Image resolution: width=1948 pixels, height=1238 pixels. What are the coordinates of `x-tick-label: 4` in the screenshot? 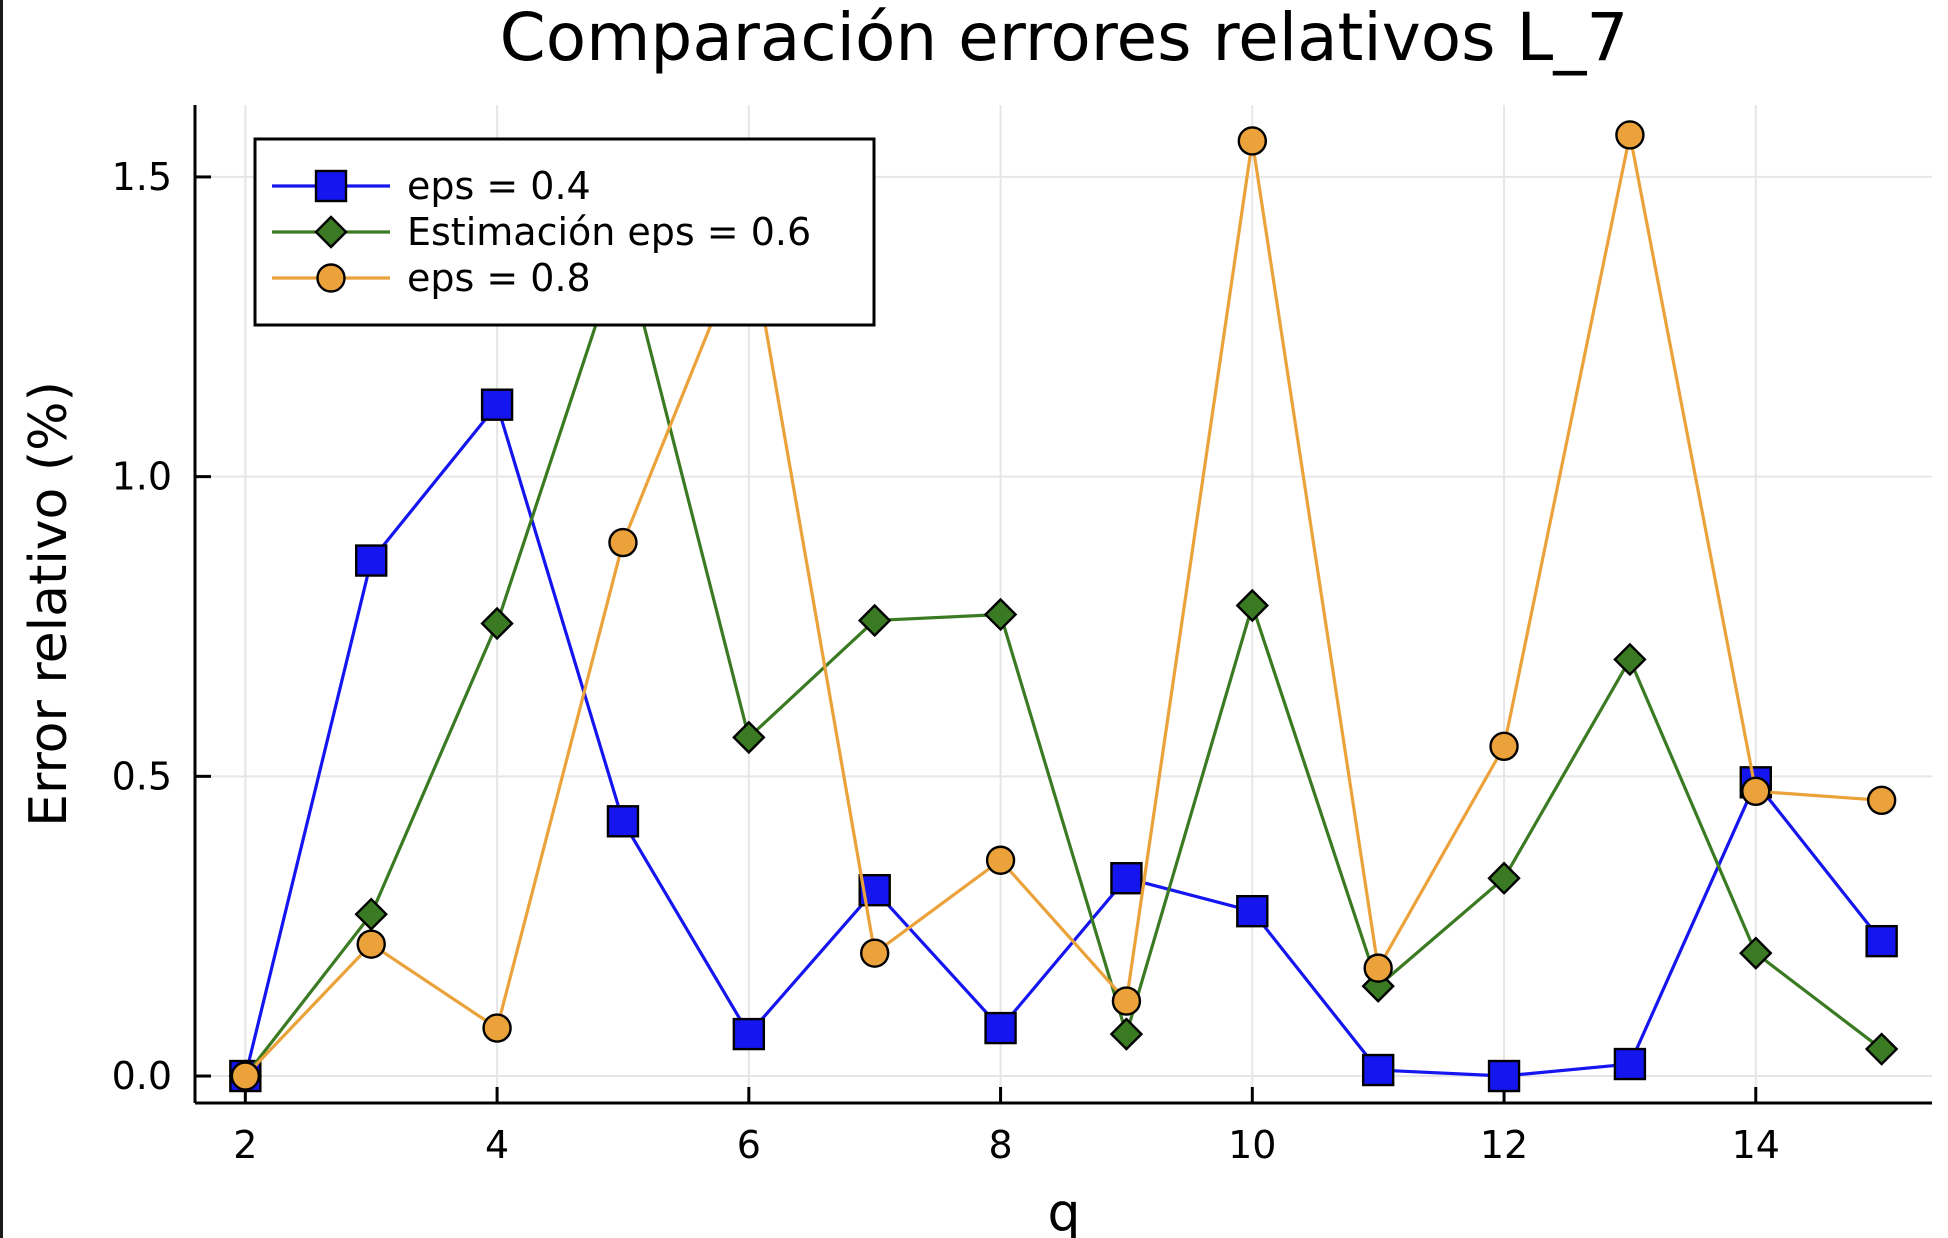 It's located at (497, 1145).